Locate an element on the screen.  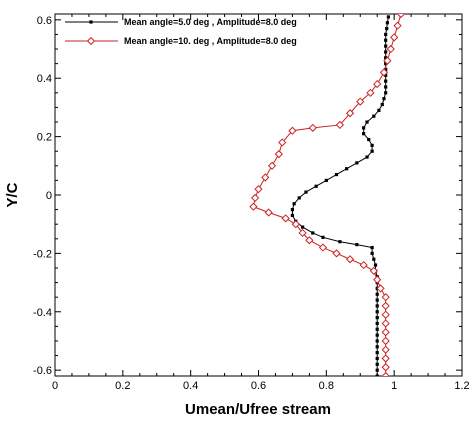
y-tick-label: 0 is located at coordinates (49, 196).